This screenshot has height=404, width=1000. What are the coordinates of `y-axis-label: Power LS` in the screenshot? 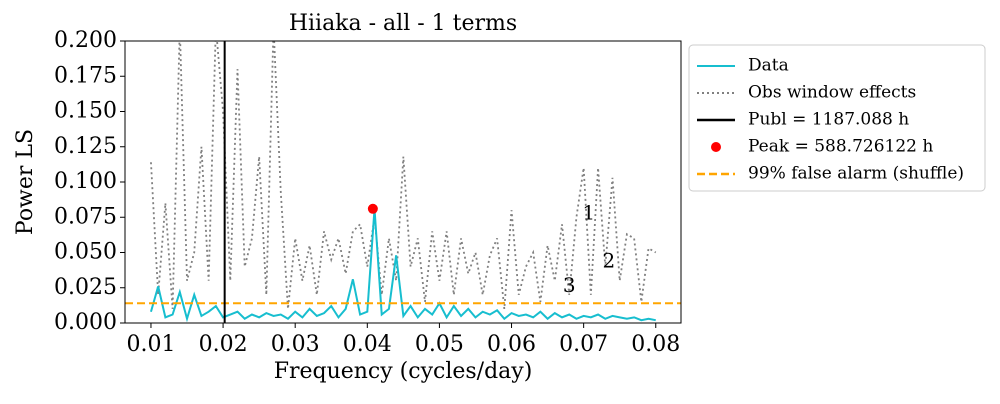 It's located at (25, 182).